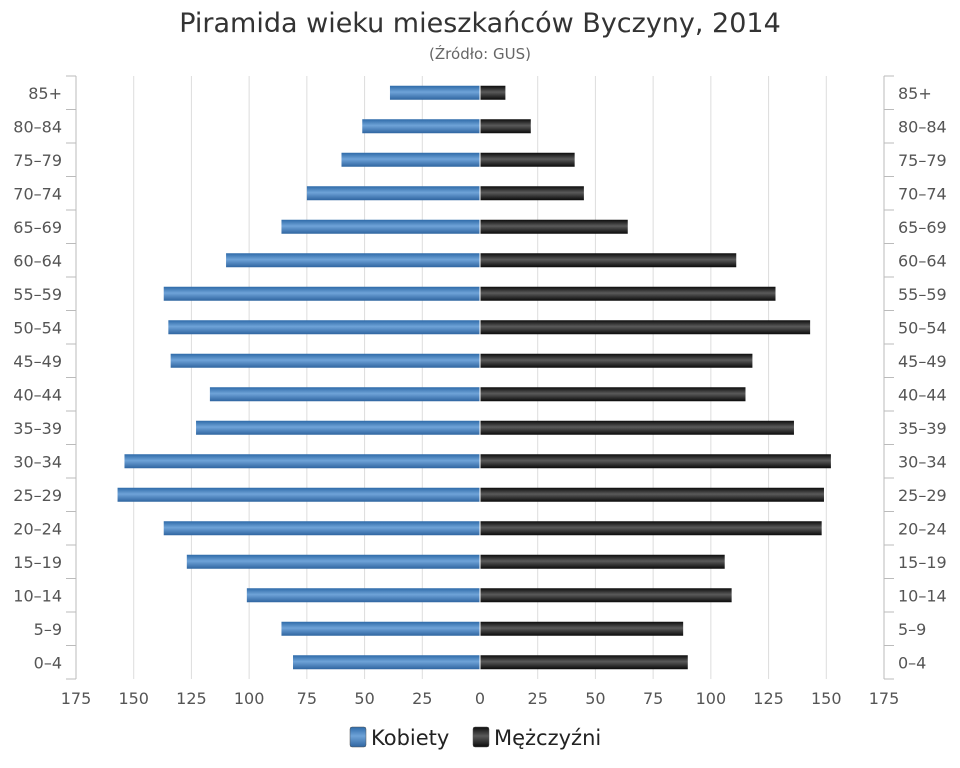 The width and height of the screenshot is (960, 768). Describe the element at coordinates (922, 595) in the screenshot. I see `category-label-right: 10–14` at that location.